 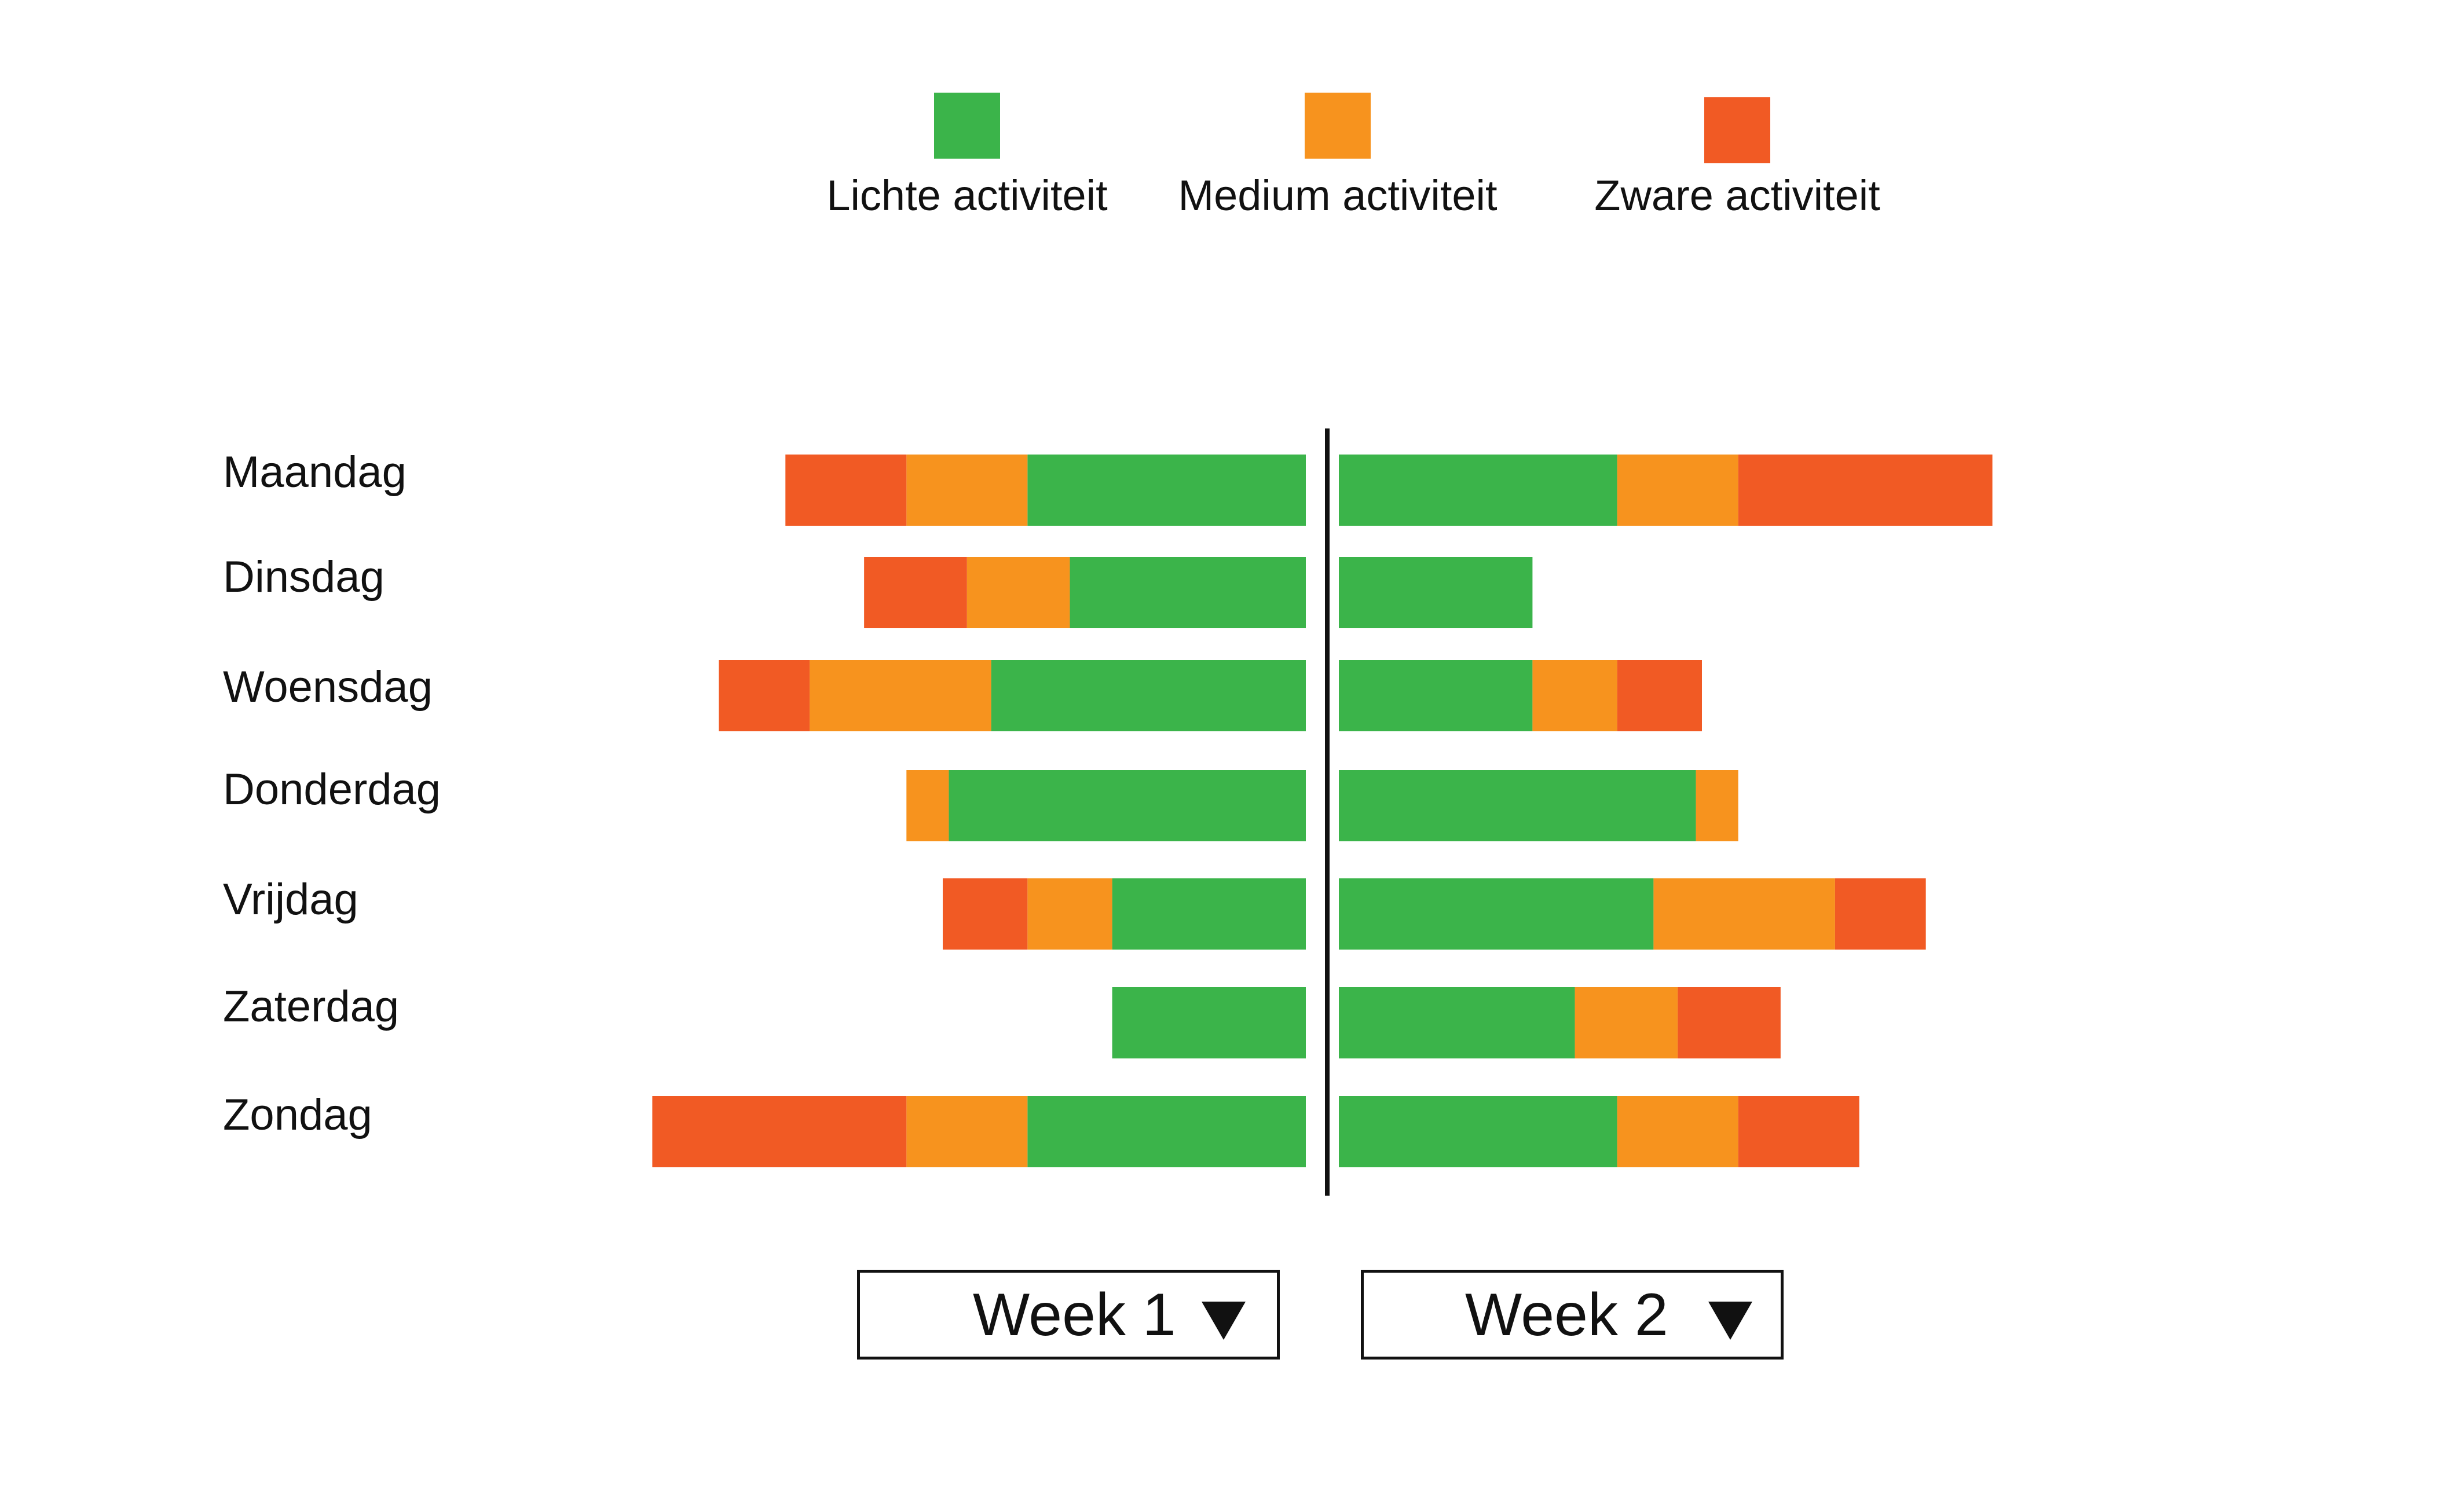 I want to click on bar-week2-maandag-lichte-activiteit, so click(x=1478, y=490).